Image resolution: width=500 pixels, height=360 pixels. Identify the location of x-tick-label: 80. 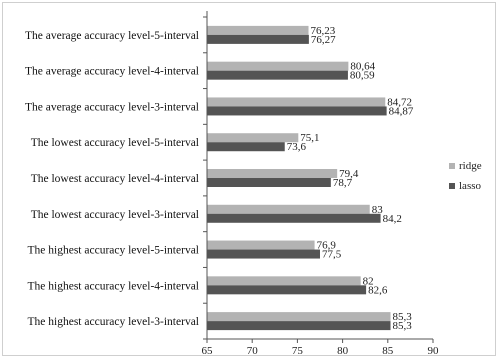
(343, 351).